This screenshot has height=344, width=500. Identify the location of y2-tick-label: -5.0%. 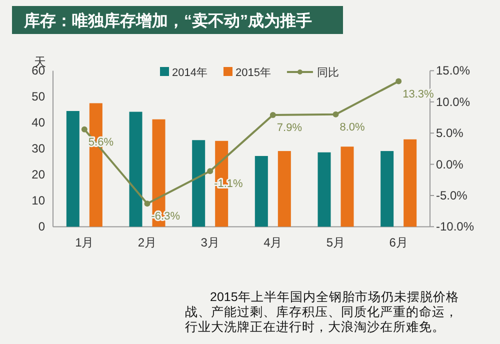
(452, 195).